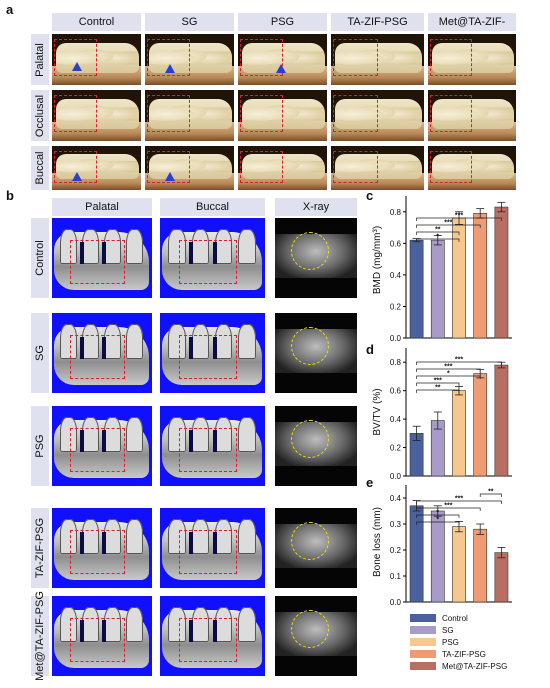 The image size is (550, 688). I want to click on chart-c-sig-label: **, so click(438, 230).